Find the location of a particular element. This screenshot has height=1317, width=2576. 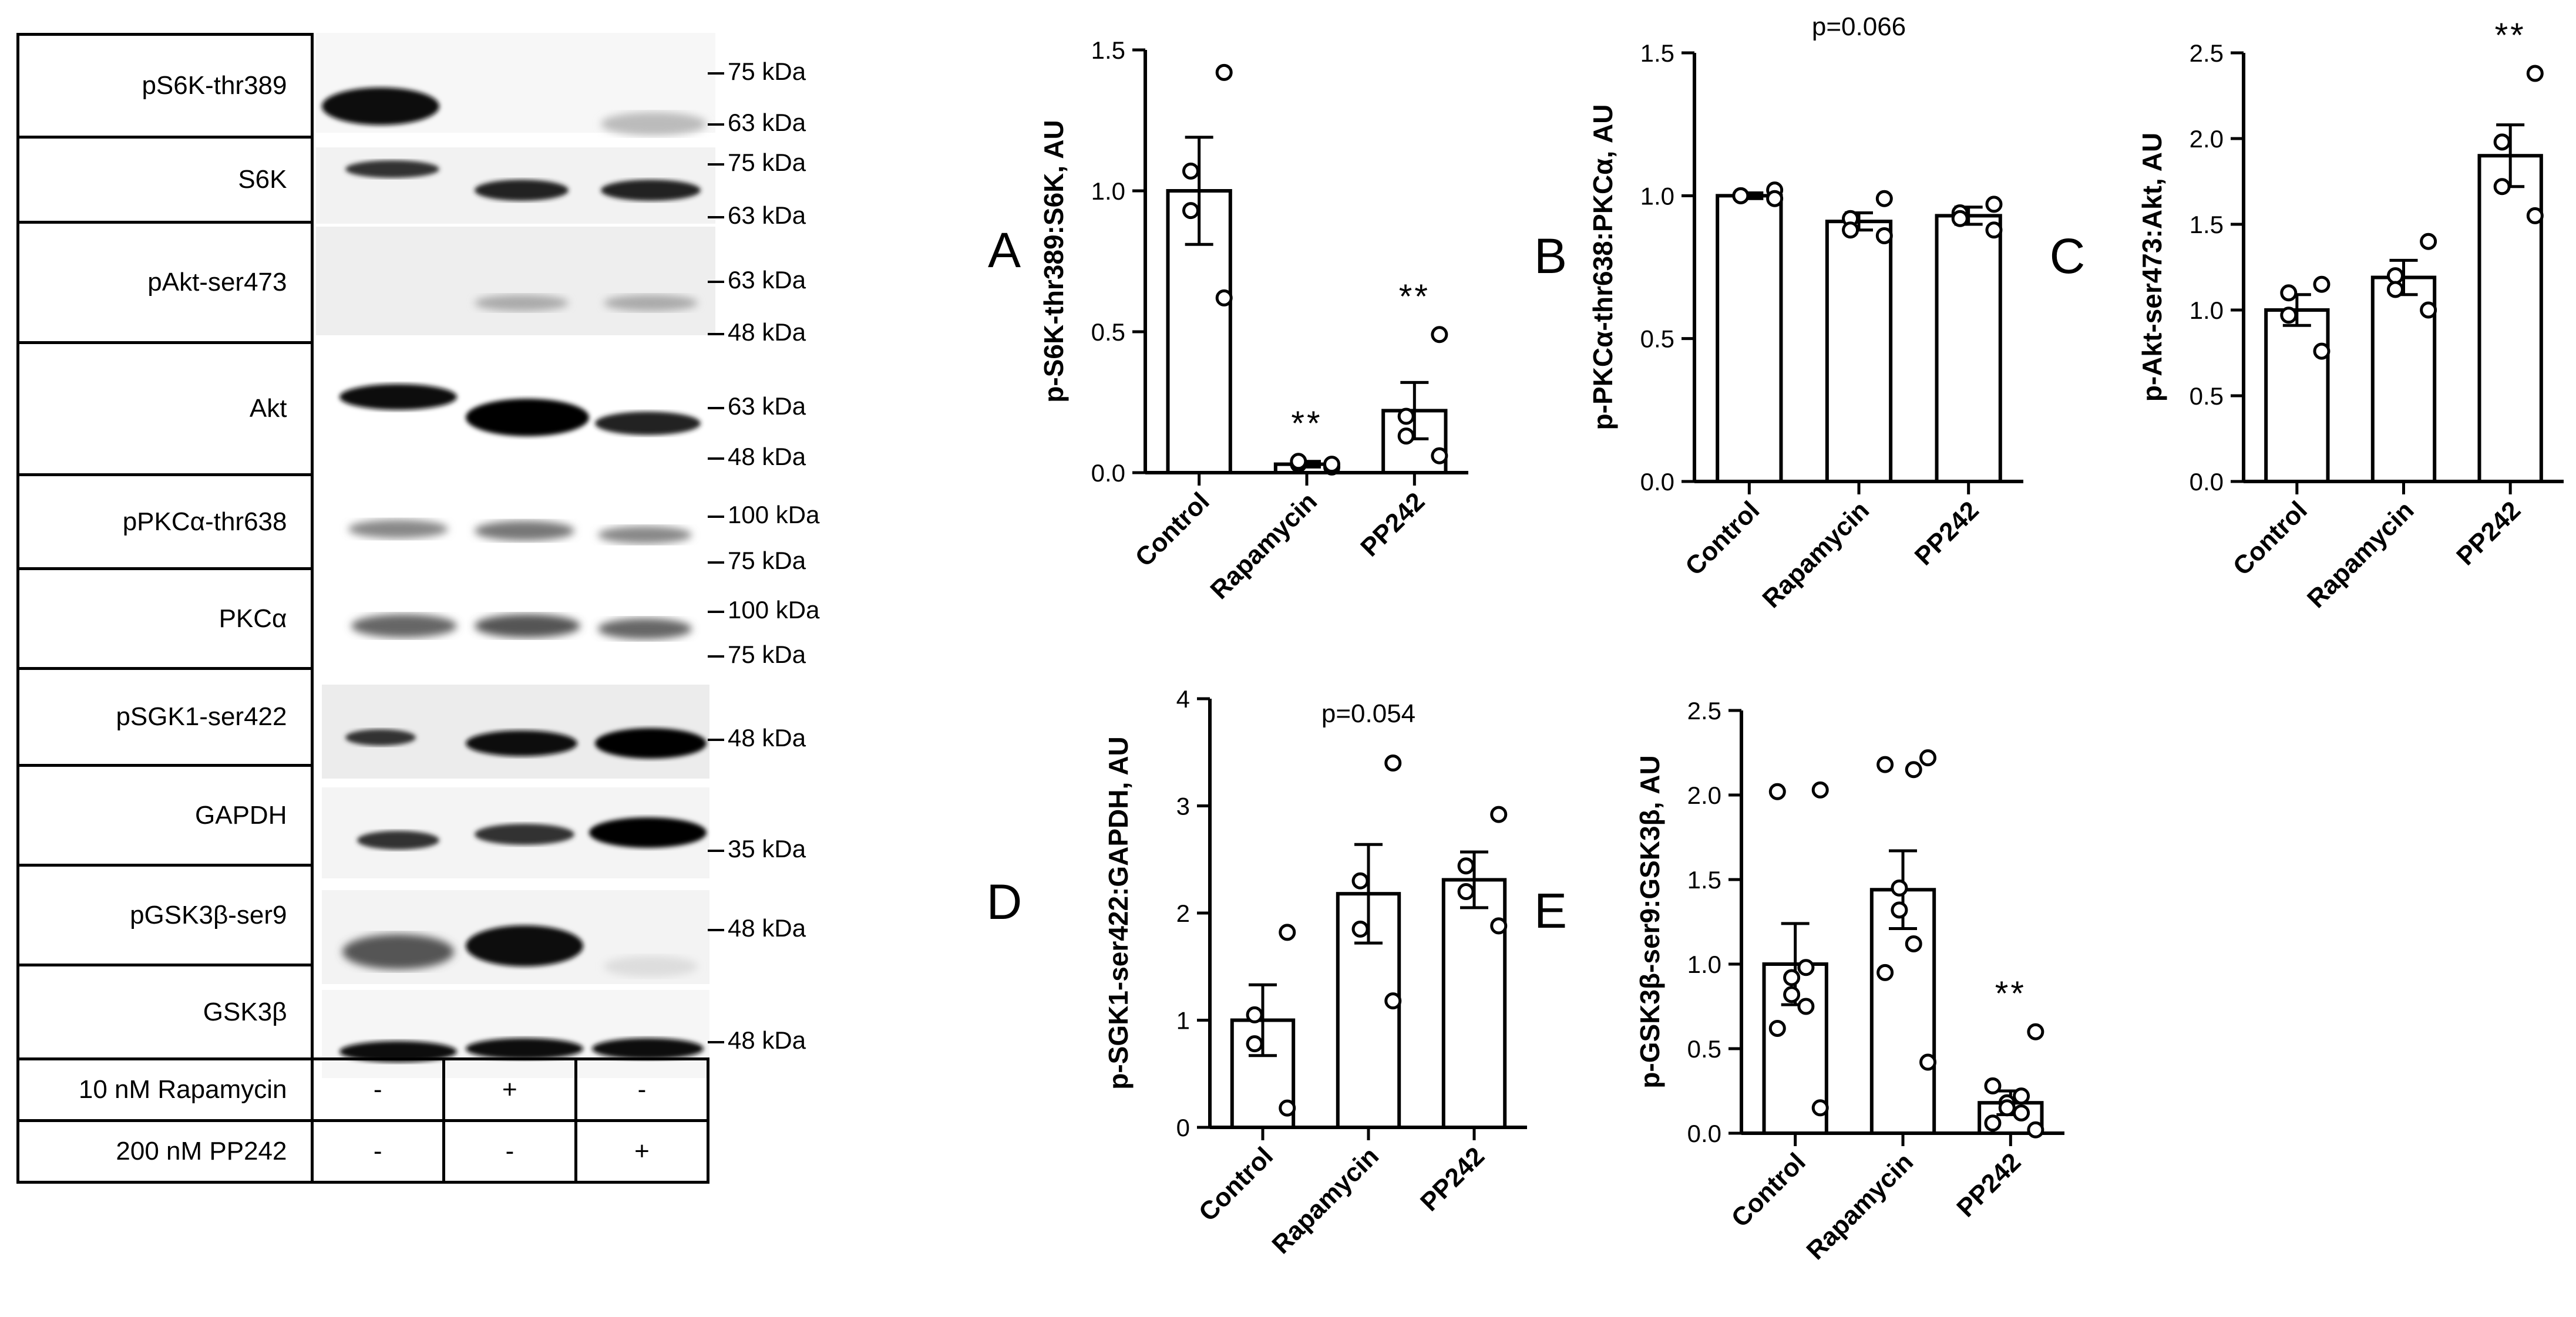

panel-letter: C is located at coordinates (2068, 256).